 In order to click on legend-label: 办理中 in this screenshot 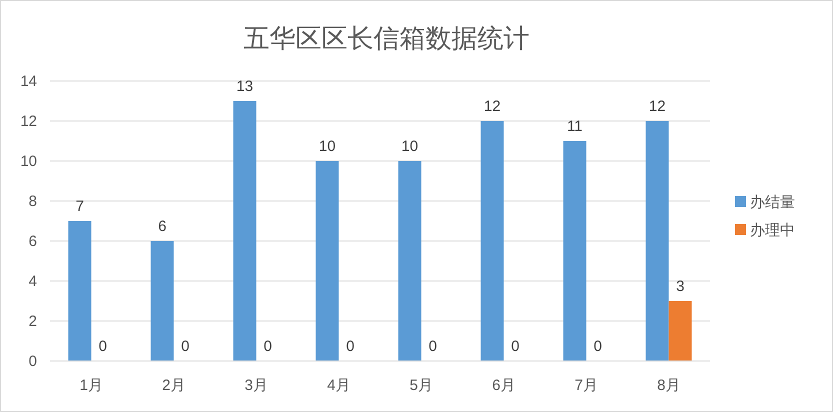, I will do `click(772, 230)`.